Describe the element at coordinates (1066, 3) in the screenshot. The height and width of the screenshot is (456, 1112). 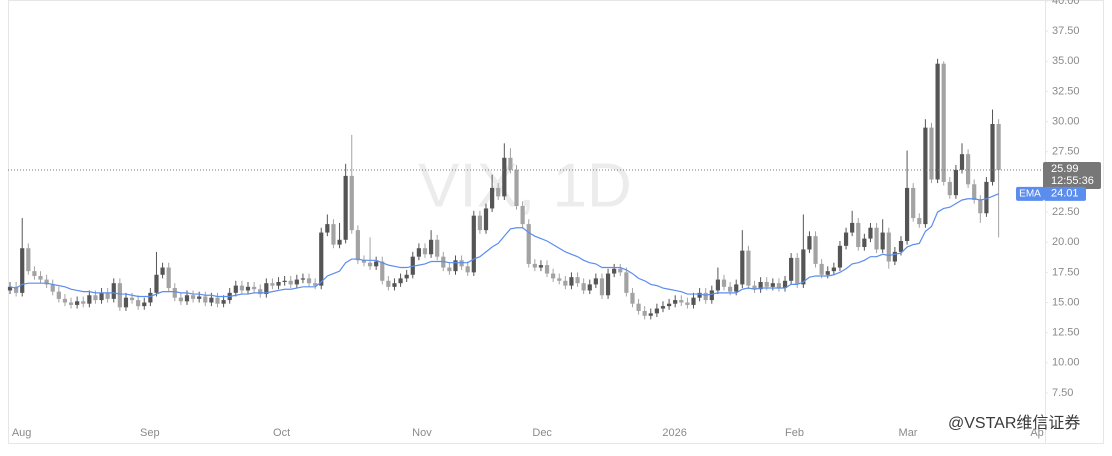
I see `y-tick-label: 40.00` at that location.